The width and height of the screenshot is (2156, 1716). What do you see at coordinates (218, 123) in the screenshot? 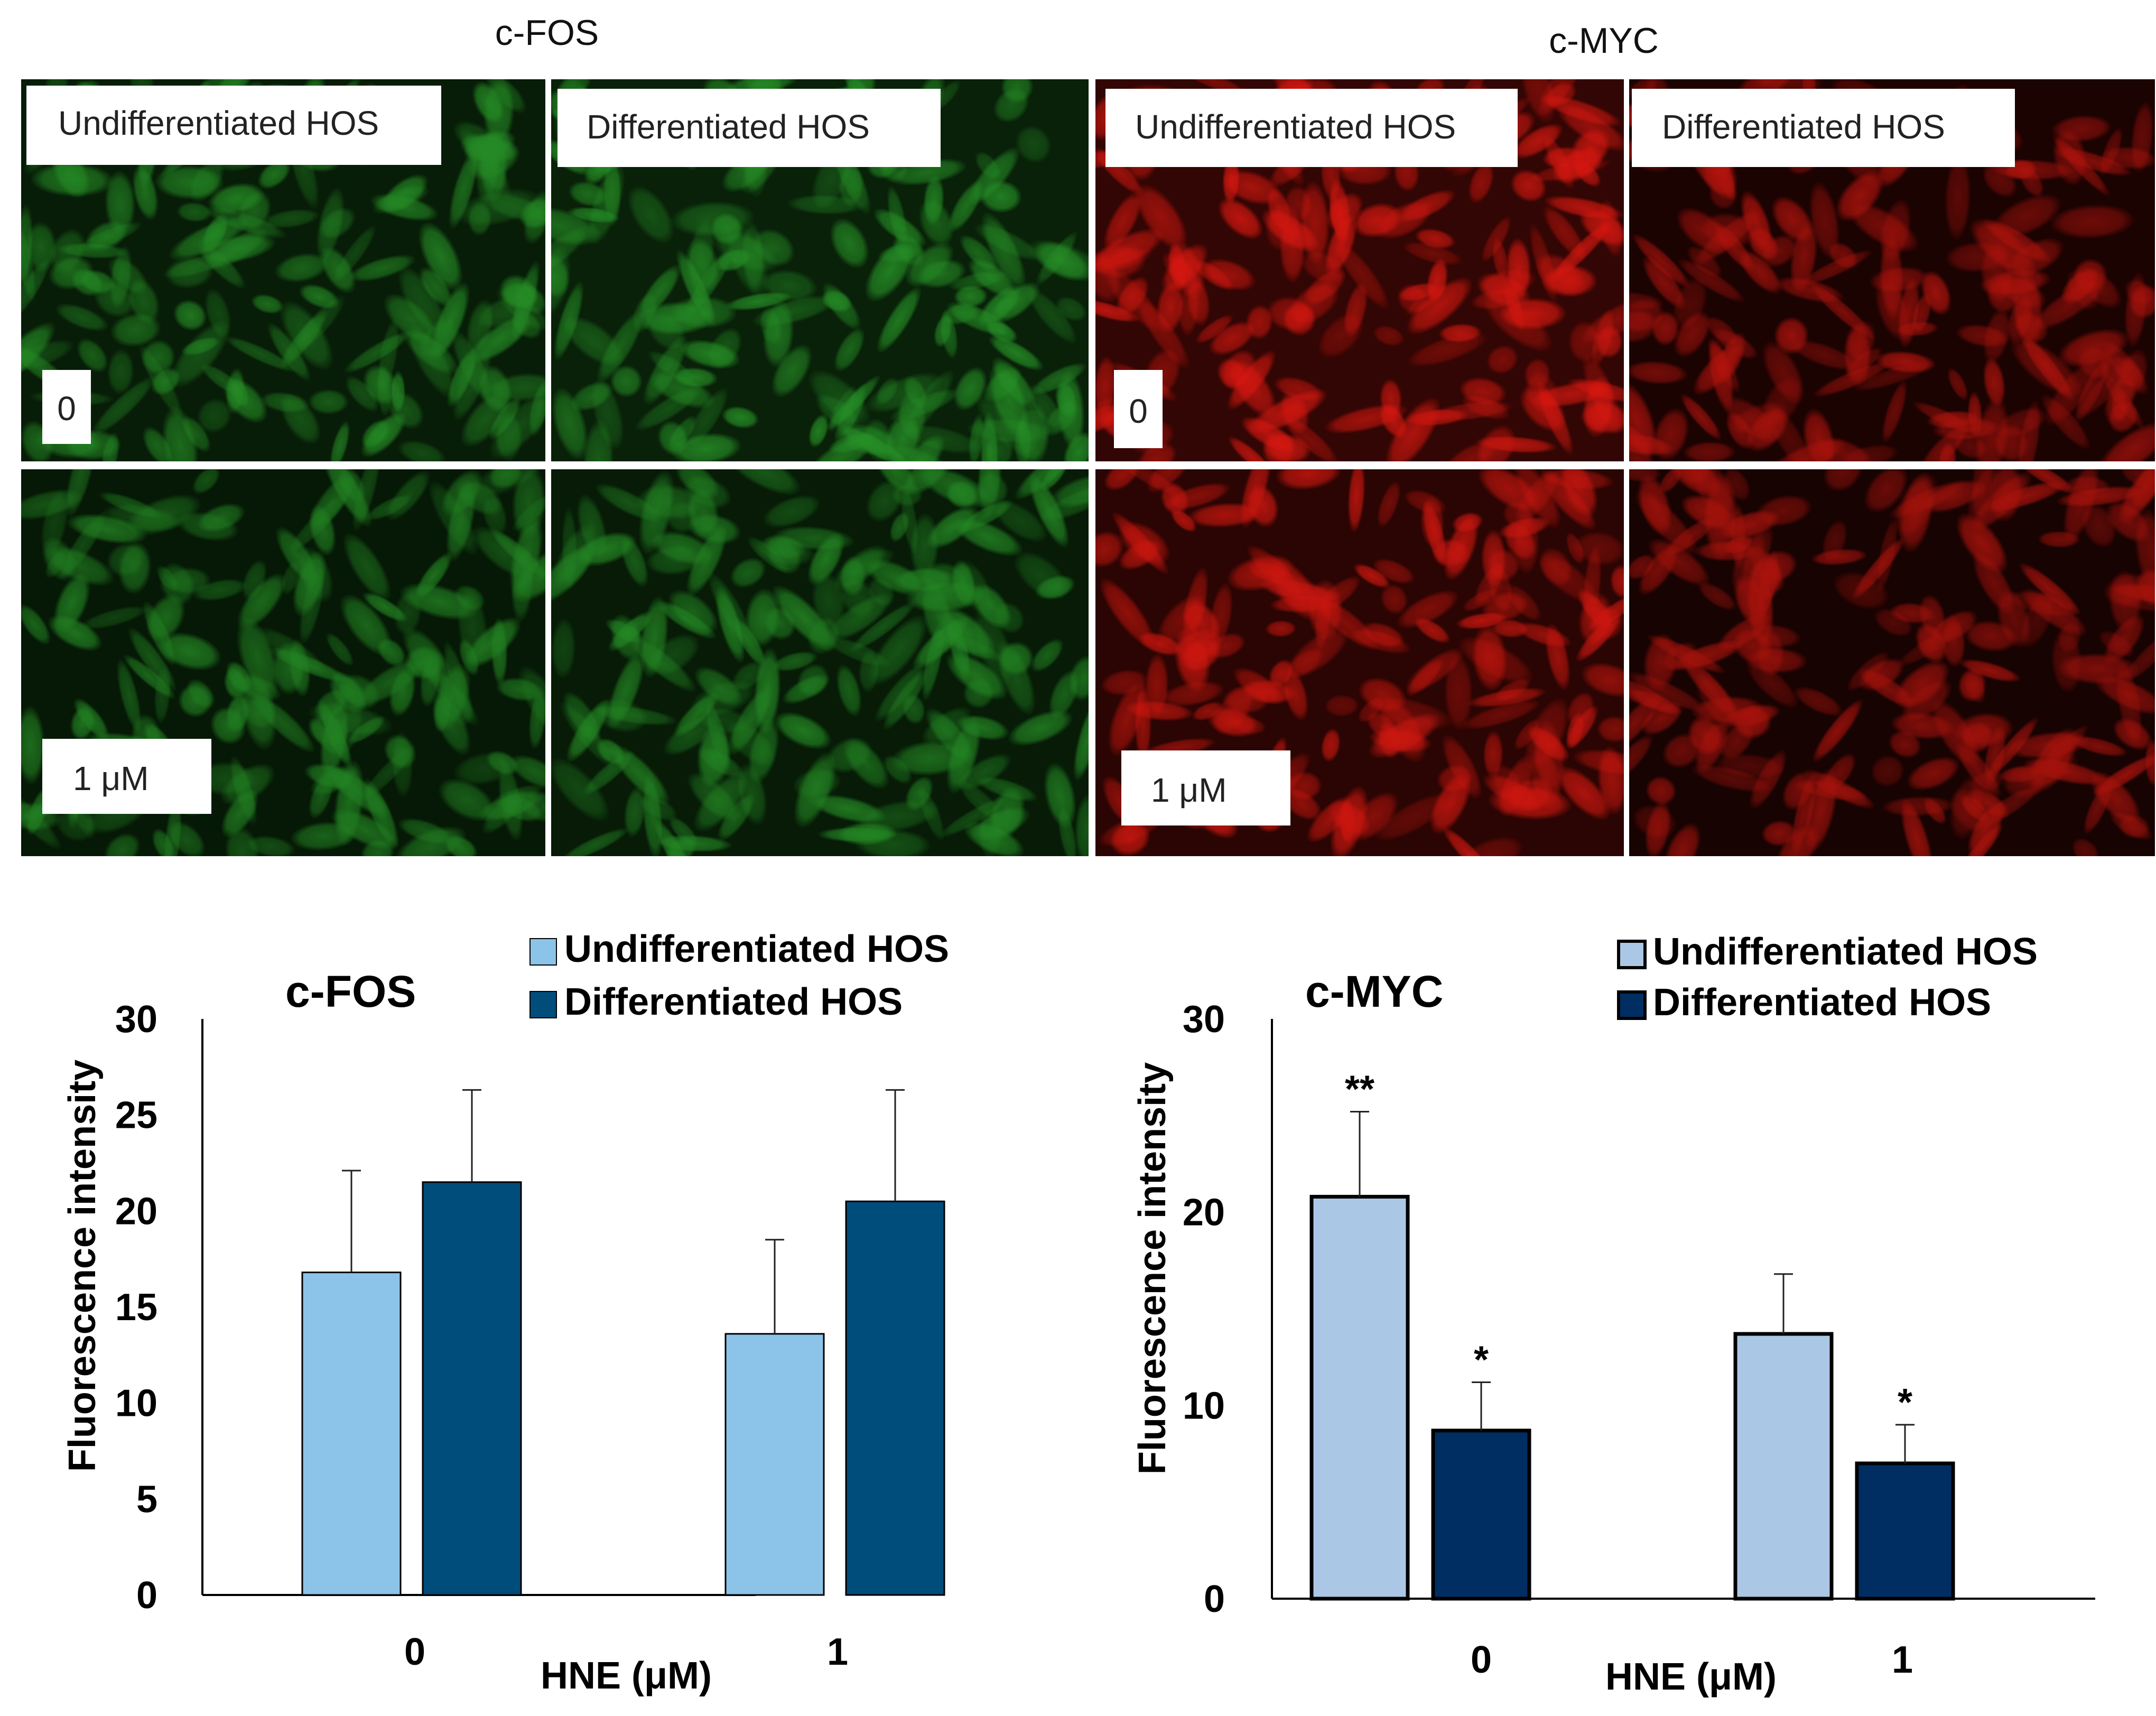
I see `cfos-col-label-undiff: Undifferentiated HOS` at bounding box center [218, 123].